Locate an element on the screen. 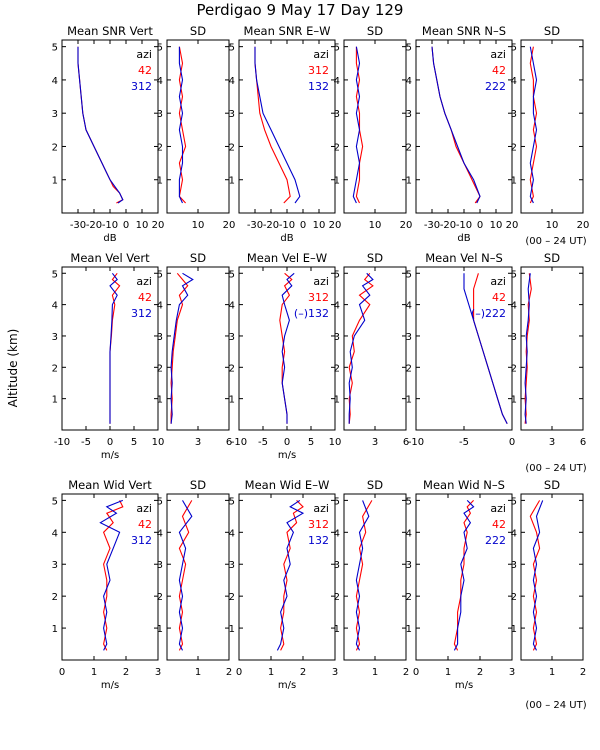 This screenshot has height=750, width=600. panel-2-5: SD 1 2 3 4 5 1 2 is located at coordinates (549, 578).